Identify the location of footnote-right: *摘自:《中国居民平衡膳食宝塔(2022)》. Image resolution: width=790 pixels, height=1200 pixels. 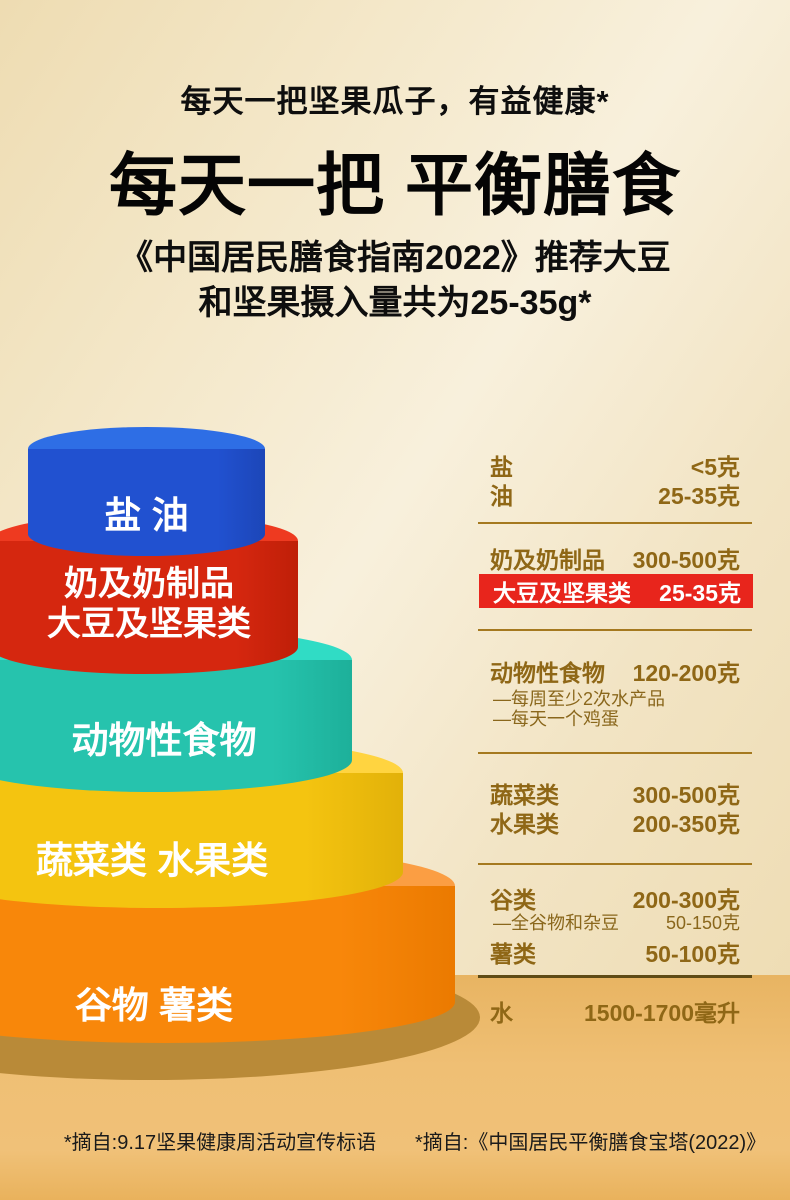
(591, 1143).